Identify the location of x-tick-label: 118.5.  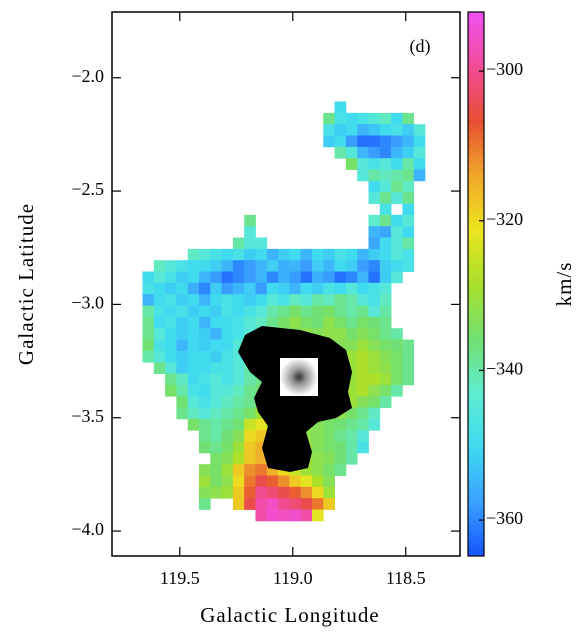
(406, 578).